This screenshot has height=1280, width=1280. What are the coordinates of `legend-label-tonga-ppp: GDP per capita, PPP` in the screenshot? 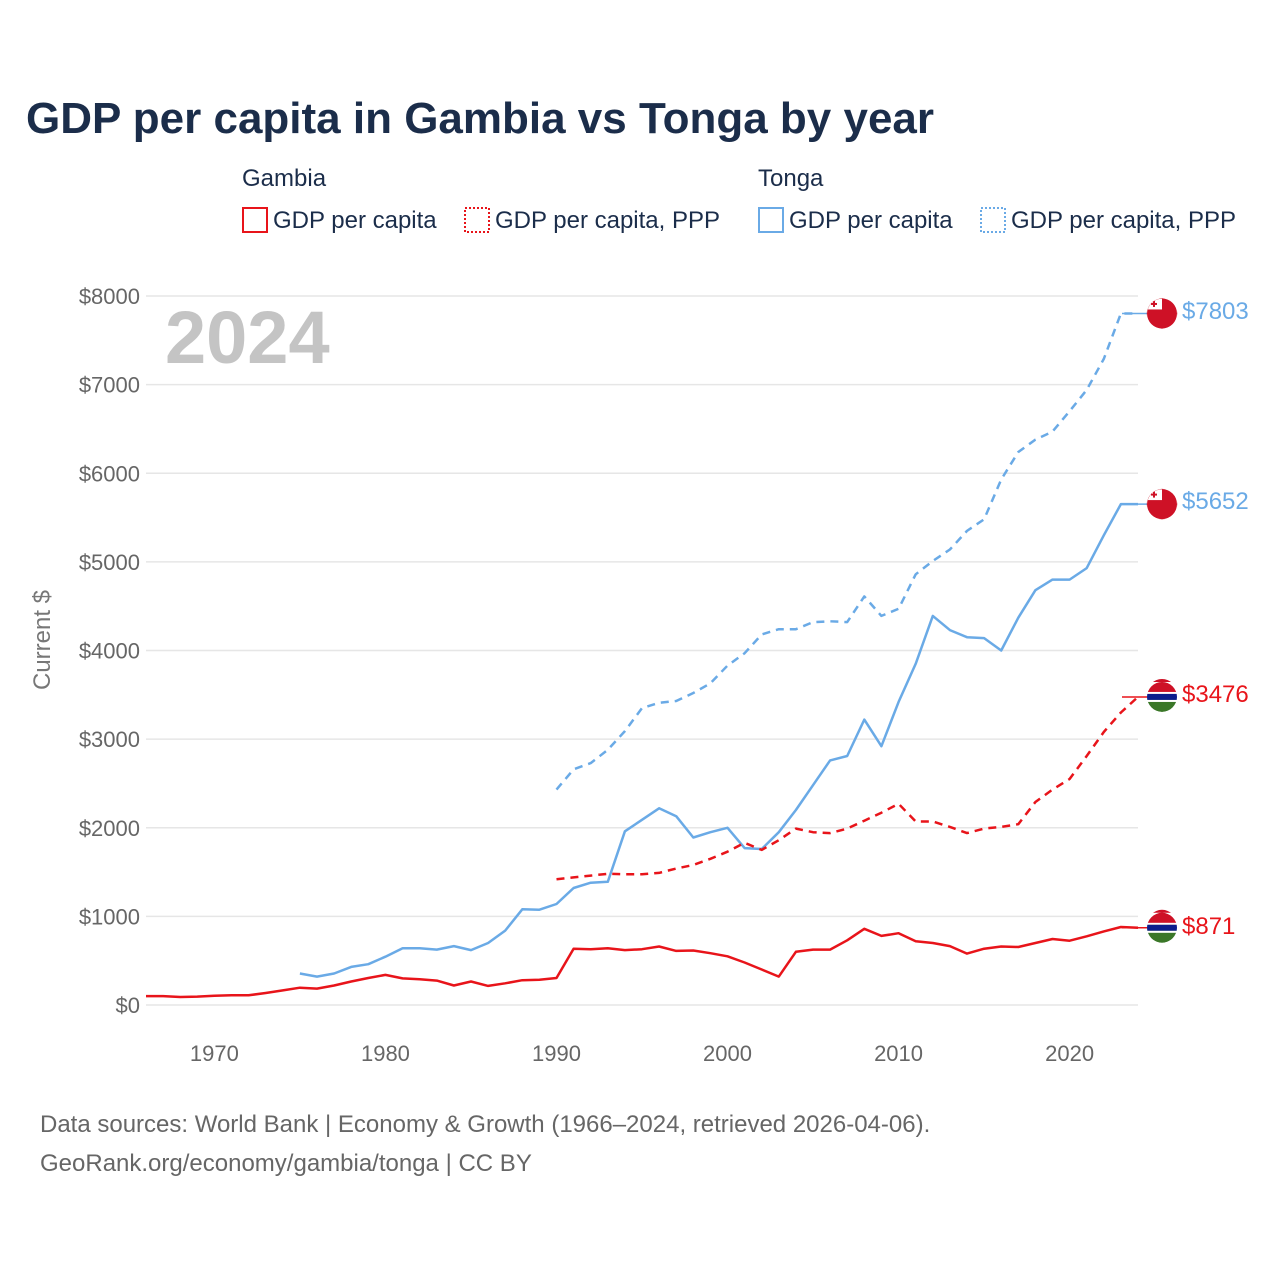 It's located at (1123, 220).